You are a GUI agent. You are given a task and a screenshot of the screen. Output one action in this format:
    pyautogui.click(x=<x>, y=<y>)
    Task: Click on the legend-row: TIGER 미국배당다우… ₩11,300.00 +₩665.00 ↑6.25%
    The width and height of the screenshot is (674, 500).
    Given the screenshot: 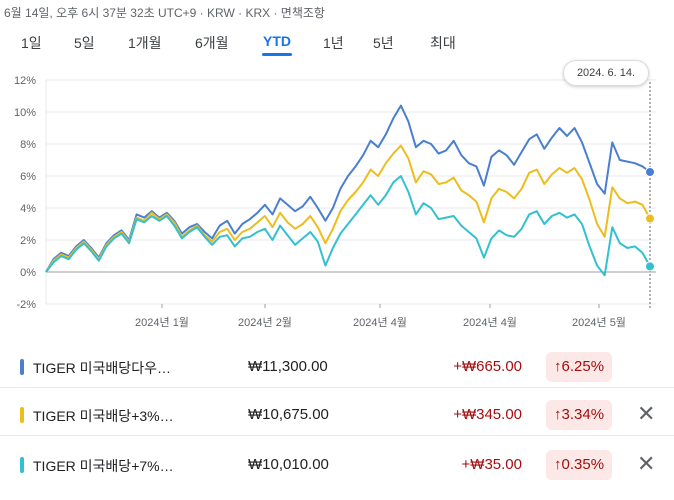 What is the action you would take?
    pyautogui.click(x=337, y=367)
    